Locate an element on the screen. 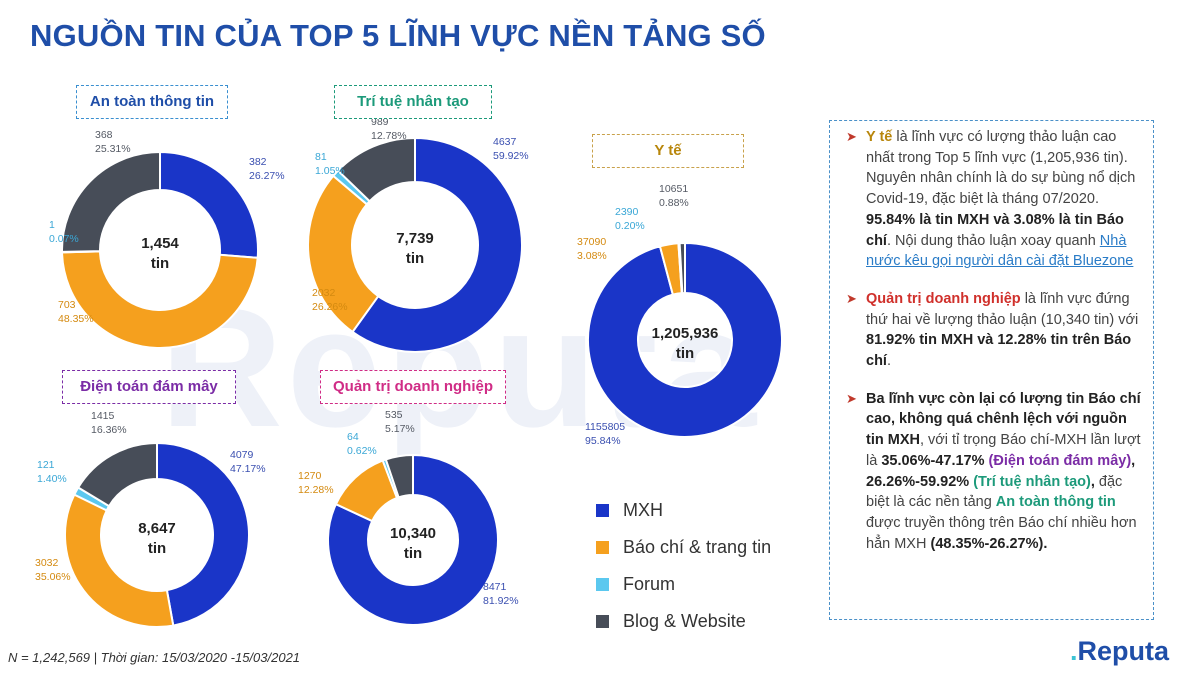 The width and height of the screenshot is (1195, 673). insight-text: (48.35%-26.27%). is located at coordinates (989, 543).